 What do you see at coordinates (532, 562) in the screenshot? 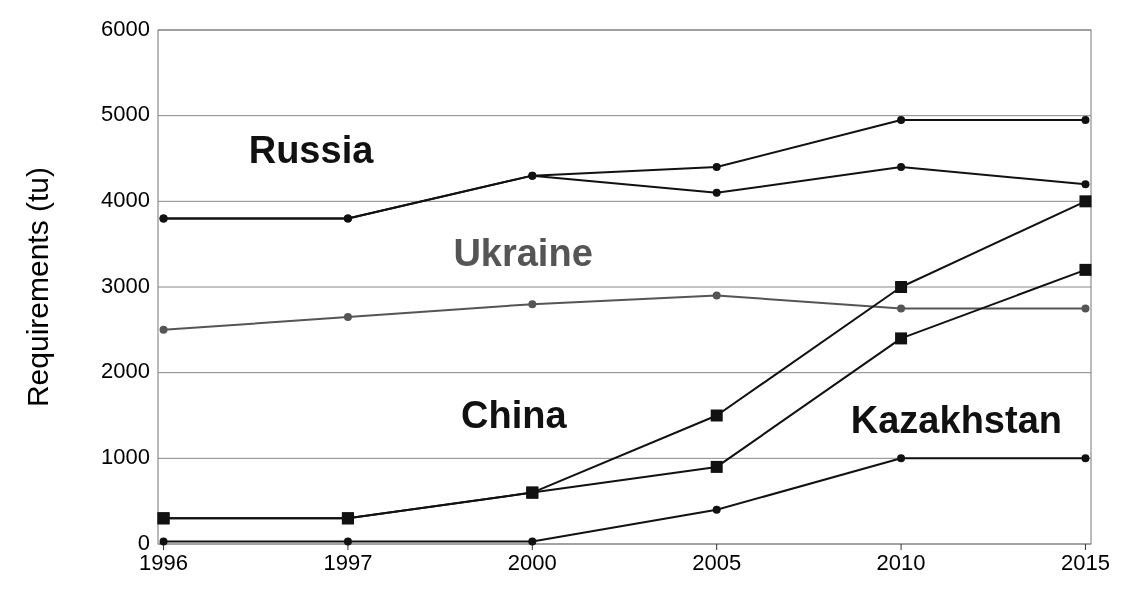
I see `x-tick-label: 2000` at bounding box center [532, 562].